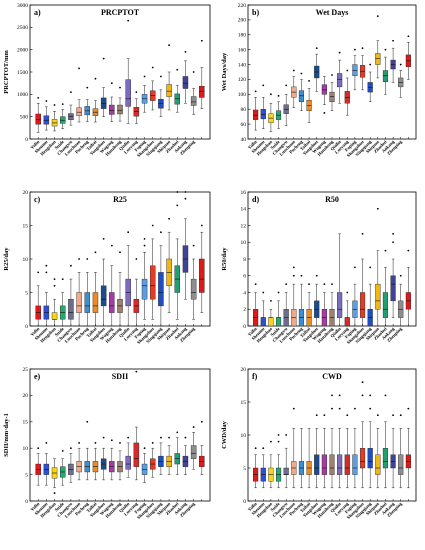 Image resolution: width=425 pixels, height=550 pixels. Describe the element at coordinates (6, 259) in the screenshot. I see `y-axis-label: R25/day` at that location.